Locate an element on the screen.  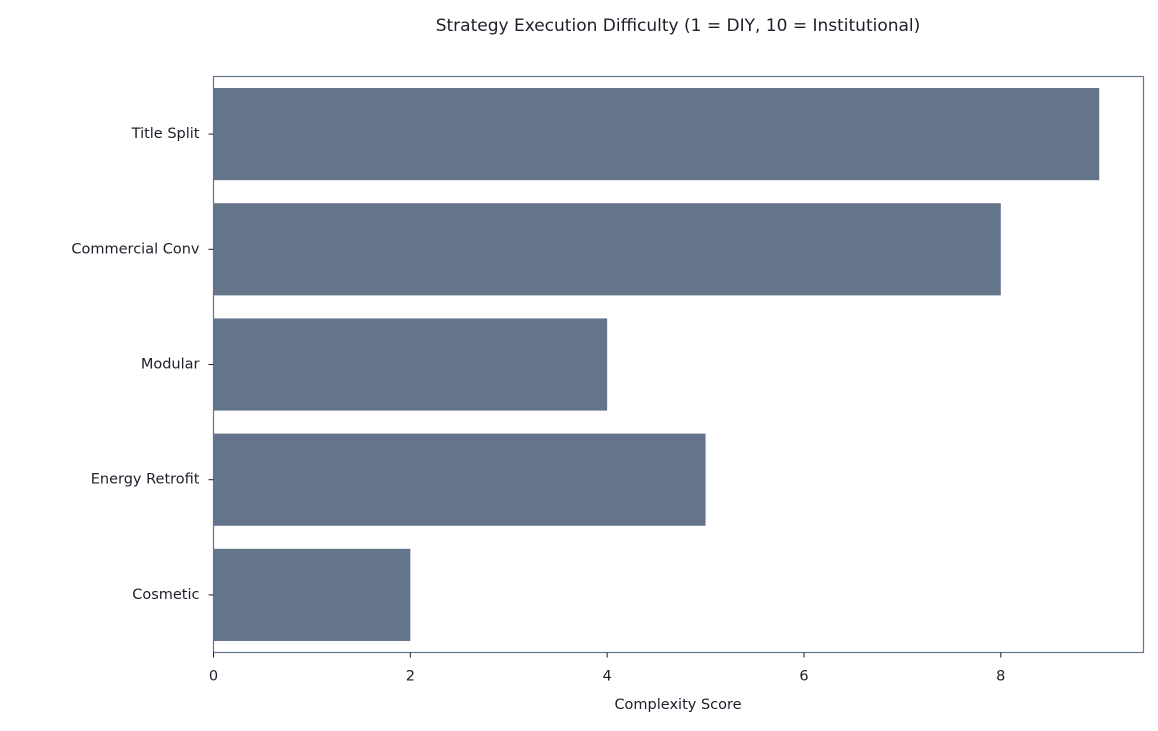
y-tick-label: Commercial Conv is located at coordinates (135, 249).